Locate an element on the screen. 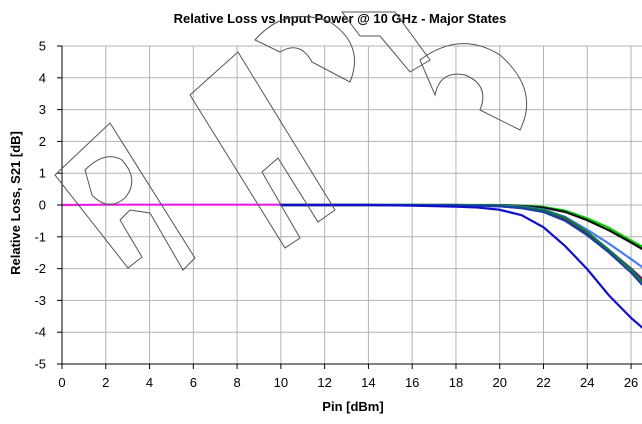 Image resolution: width=642 pixels, height=424 pixels. y-tick-label: -3 is located at coordinates (40, 300).